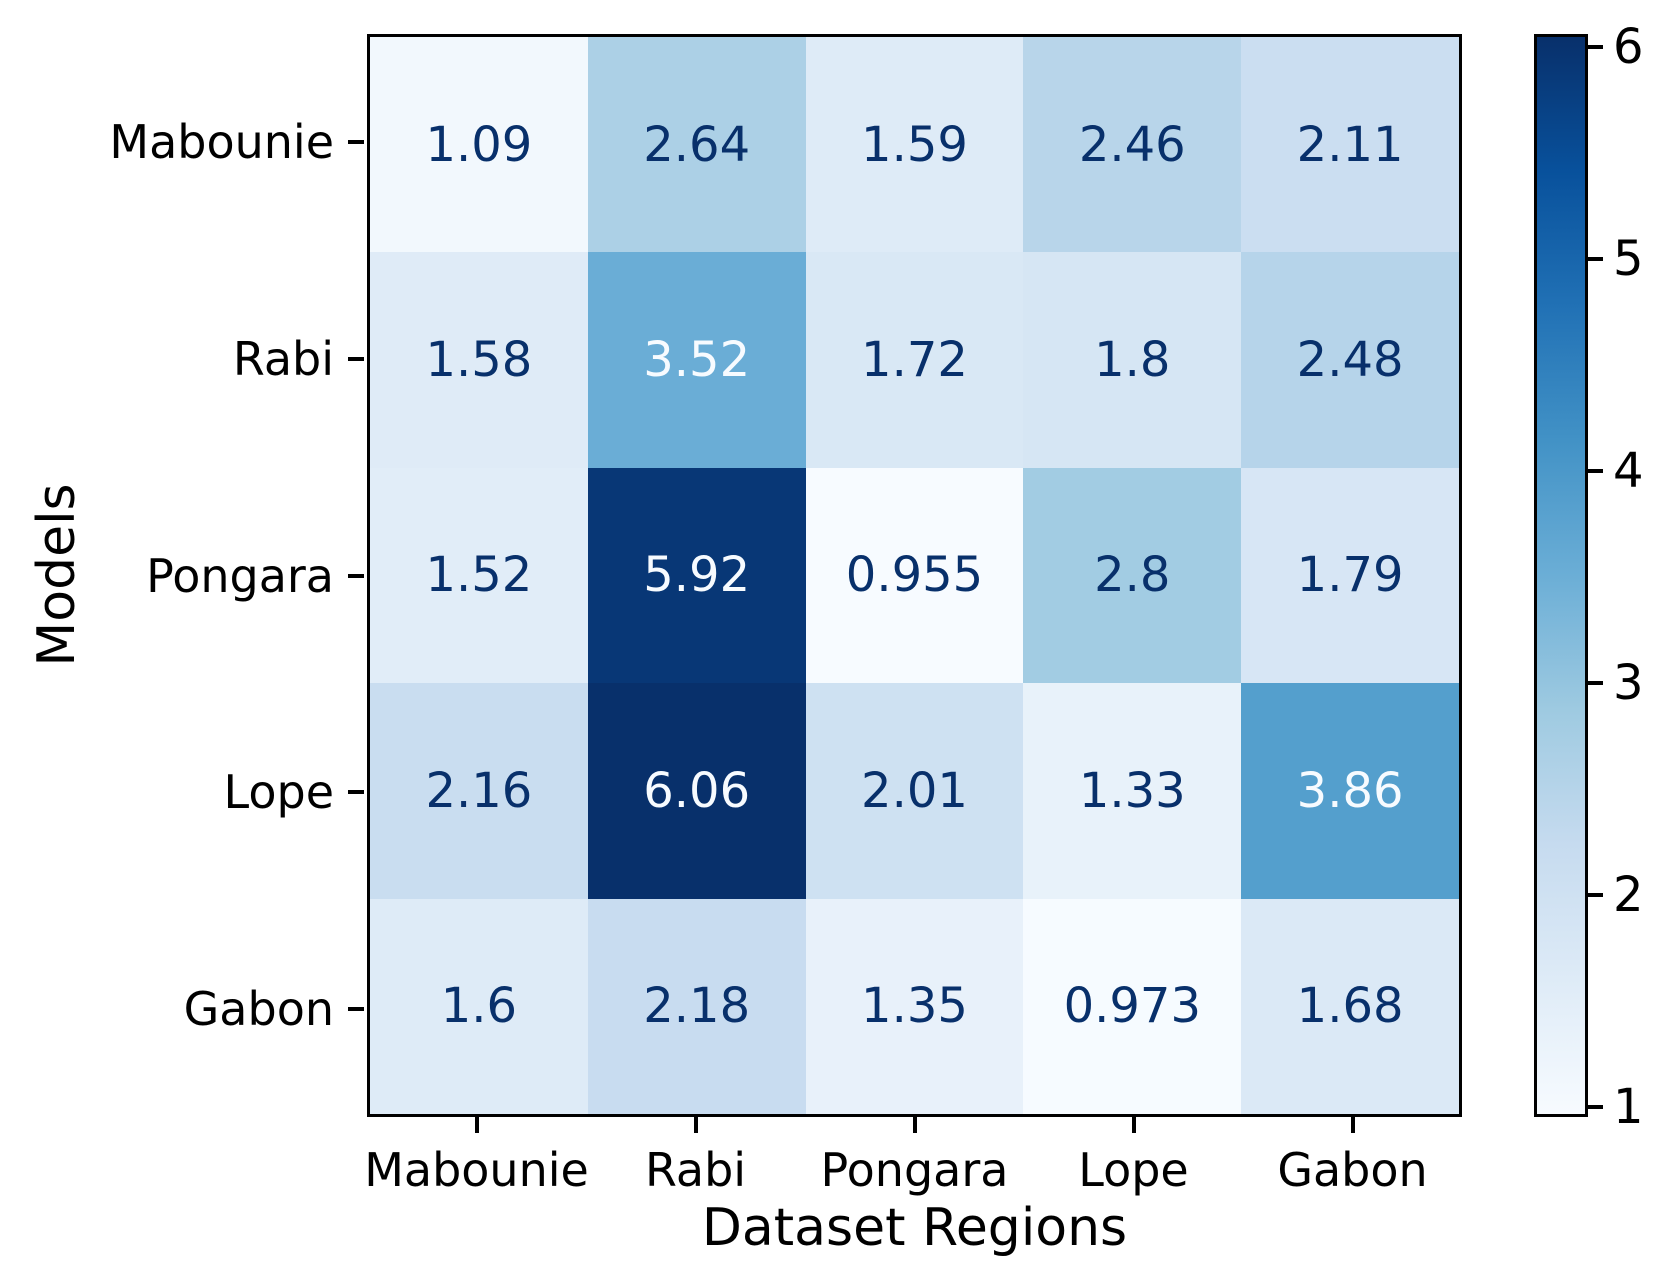 The height and width of the screenshot is (1287, 1659). I want to click on colorbar-gradient, so click(1561, 575).